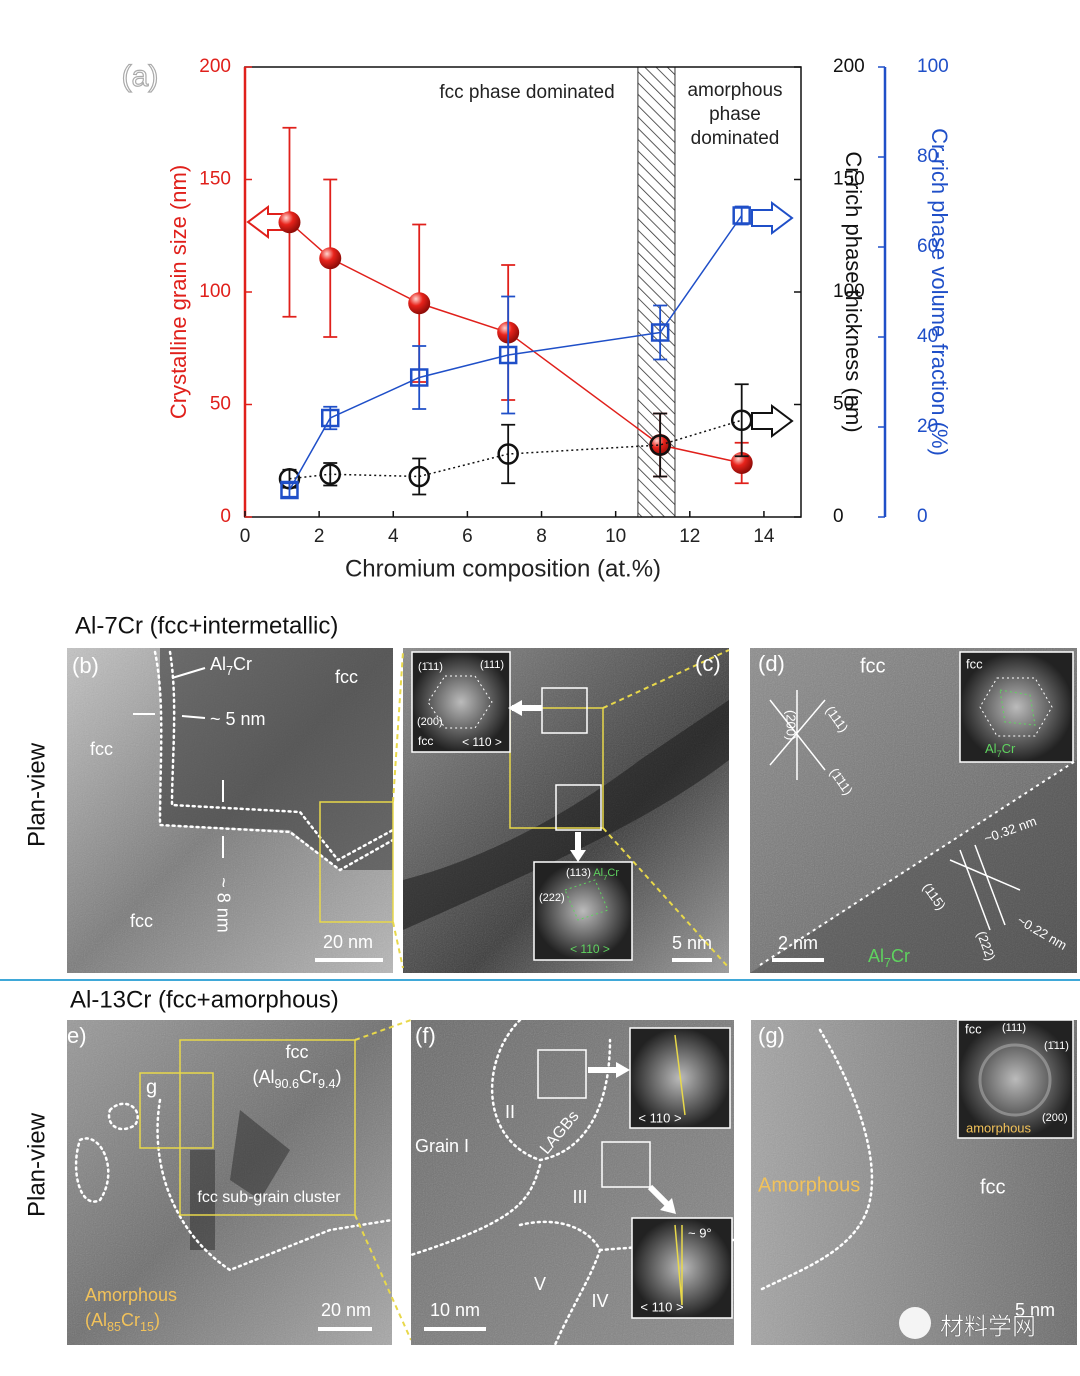 Image resolution: width=1080 pixels, height=1376 pixels. I want to click on panel-label: (b), so click(85, 665).